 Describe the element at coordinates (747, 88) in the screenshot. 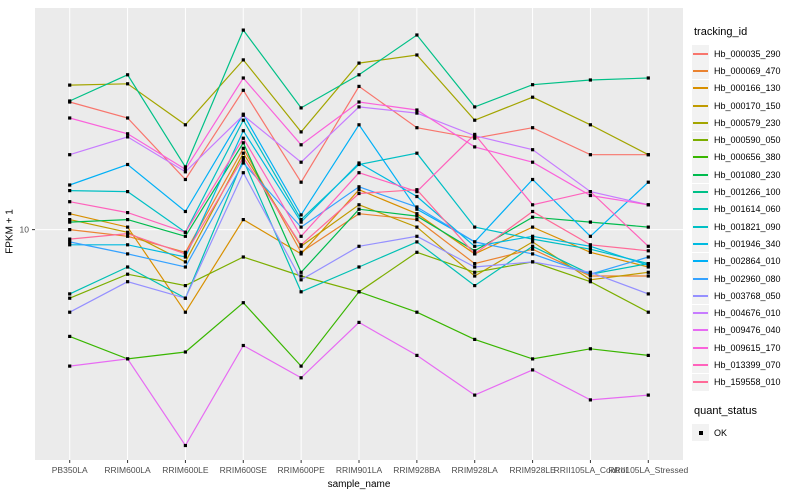

I see `legend-item-label: Hb_000166_130` at that location.